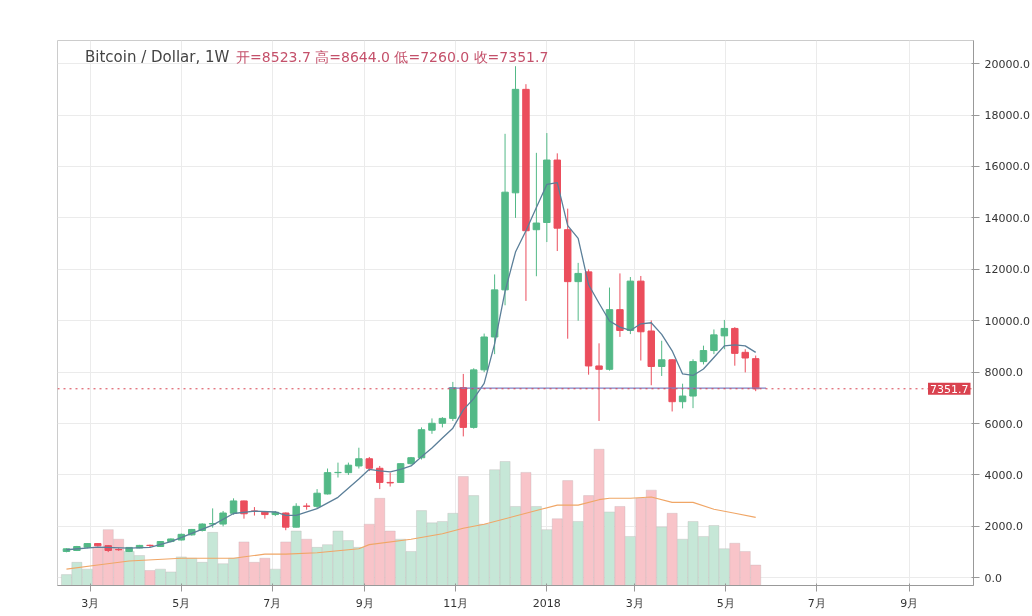 This screenshot has width=1032, height=616. I want to click on ref-line-label: 7351.7, so click(949, 389).